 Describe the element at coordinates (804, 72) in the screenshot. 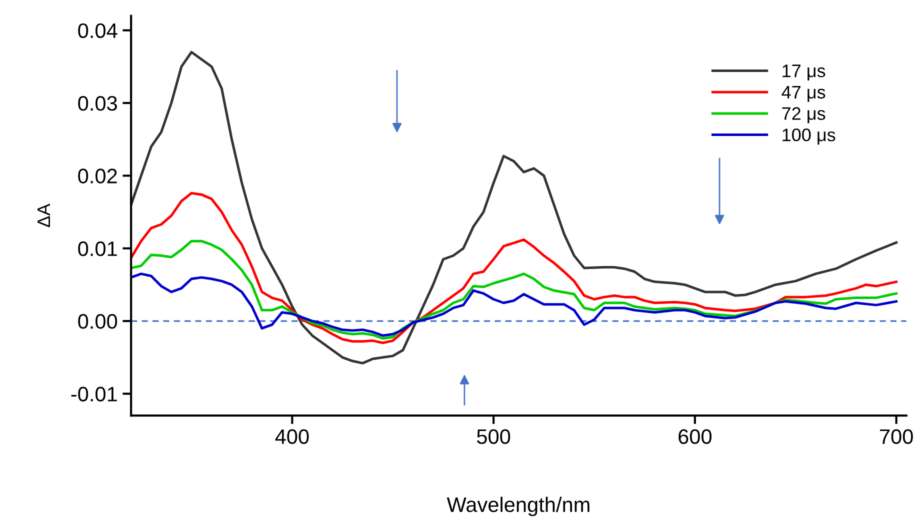

I see `legend-label: 17 μs` at that location.